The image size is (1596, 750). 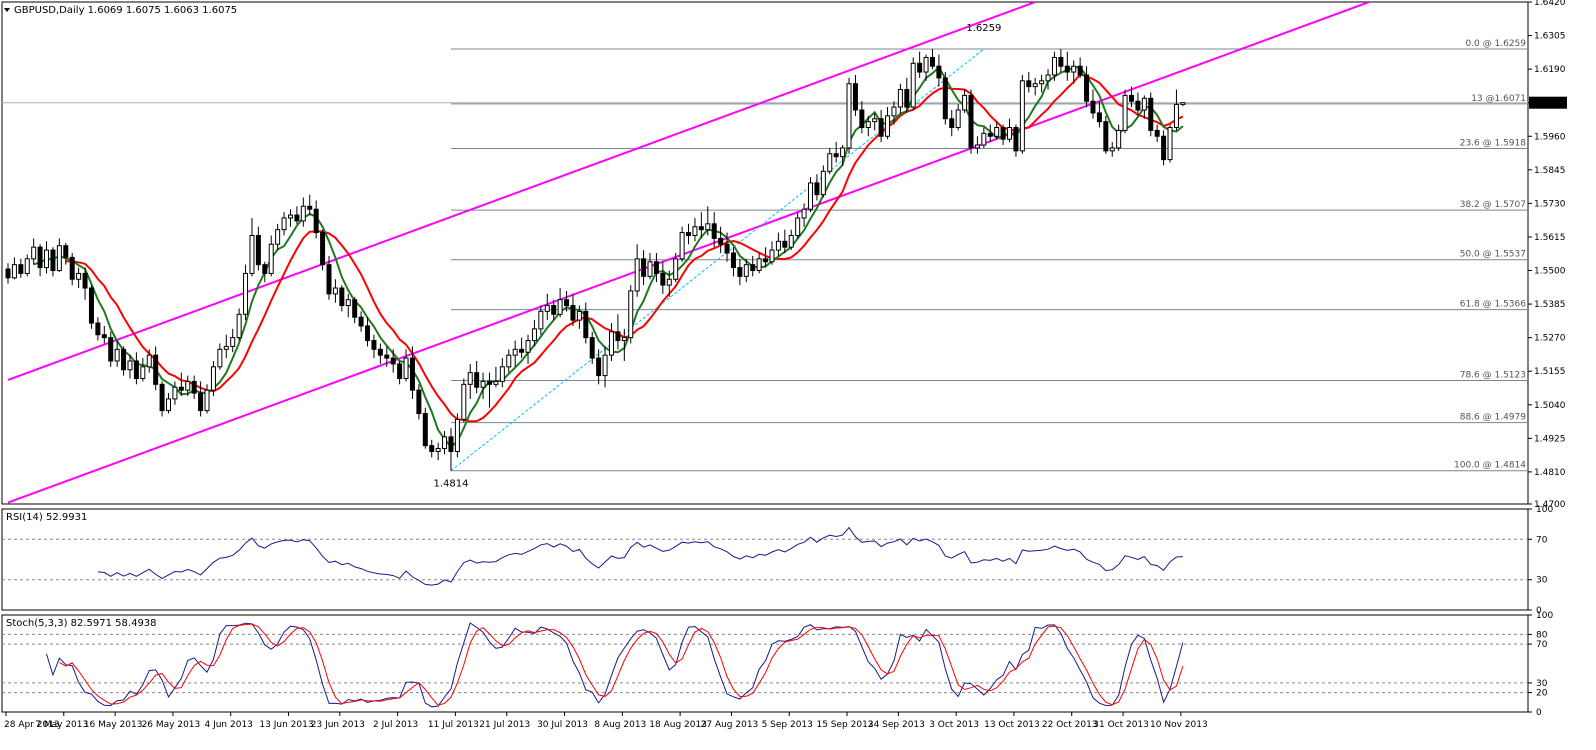 I want to click on stoch-main-line, so click(x=615, y=665).